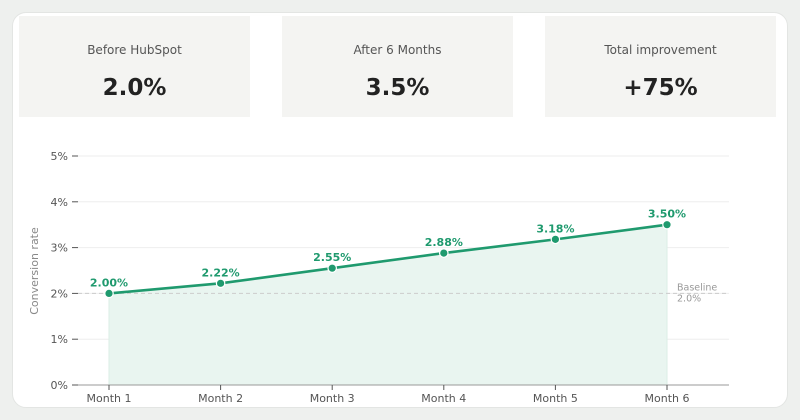  I want to click on kpi-improvement-value: +75%, so click(660, 88).